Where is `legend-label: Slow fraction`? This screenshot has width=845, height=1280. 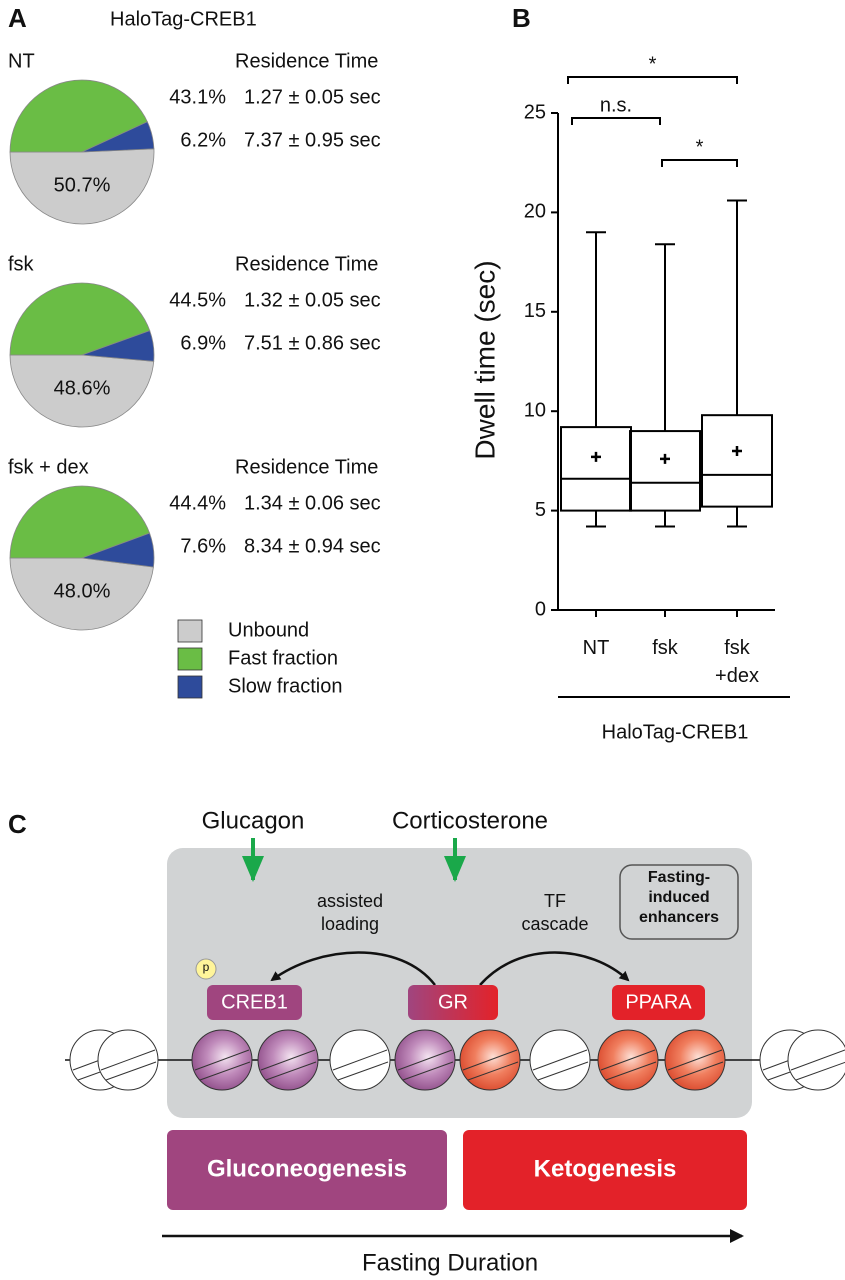
legend-label: Slow fraction is located at coordinates (285, 686).